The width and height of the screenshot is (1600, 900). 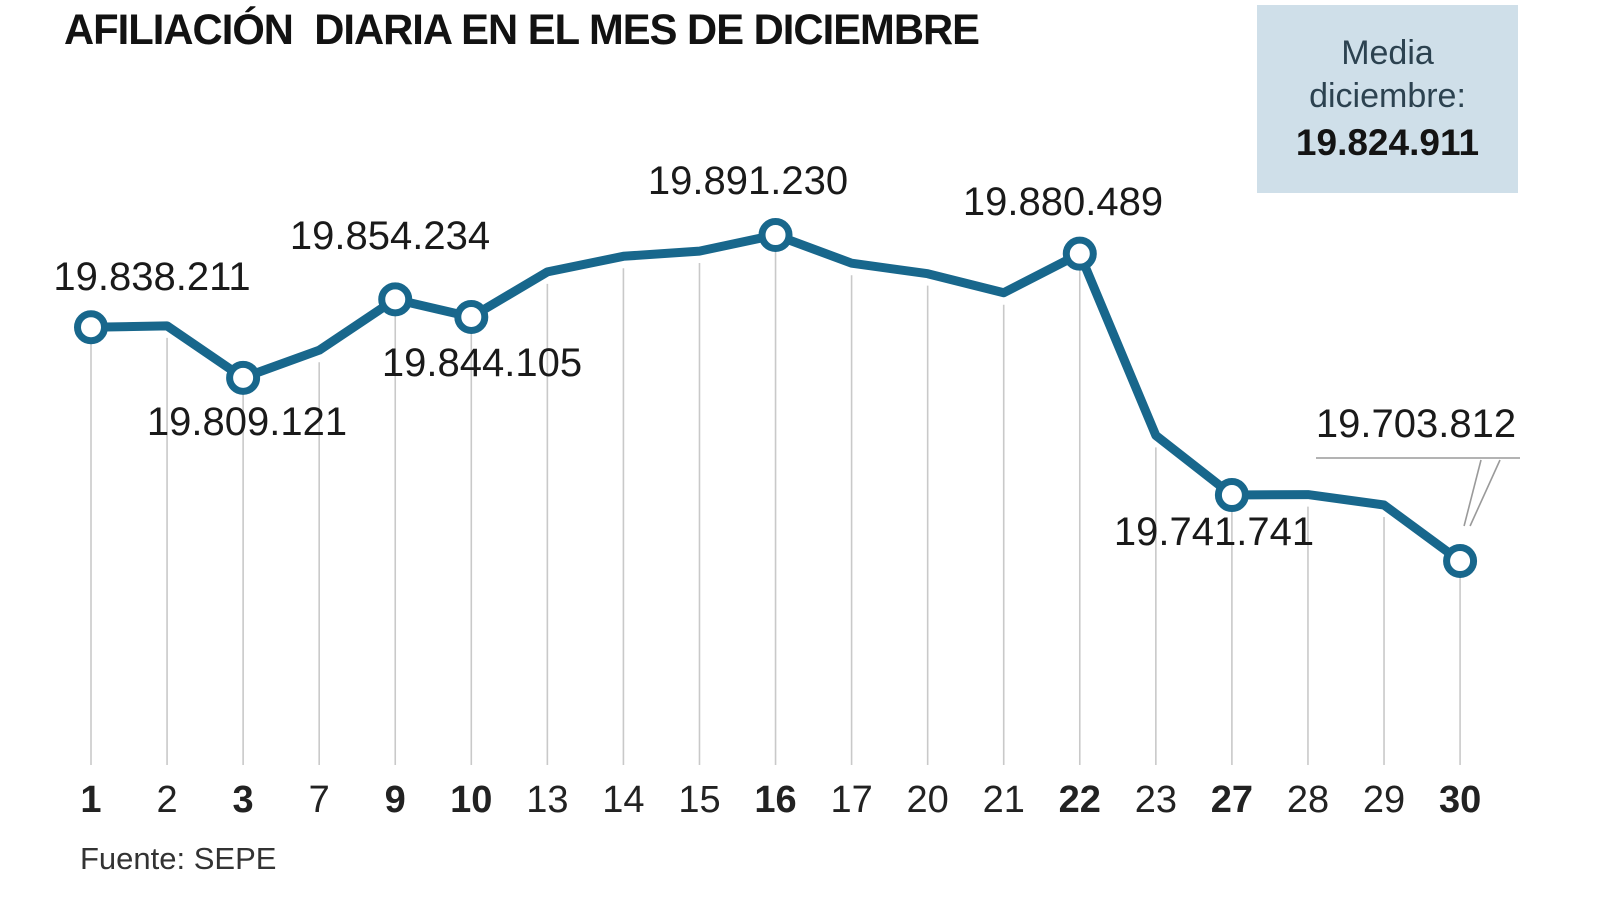 I want to click on x-axis-label-day-14: 14, so click(x=623, y=800).